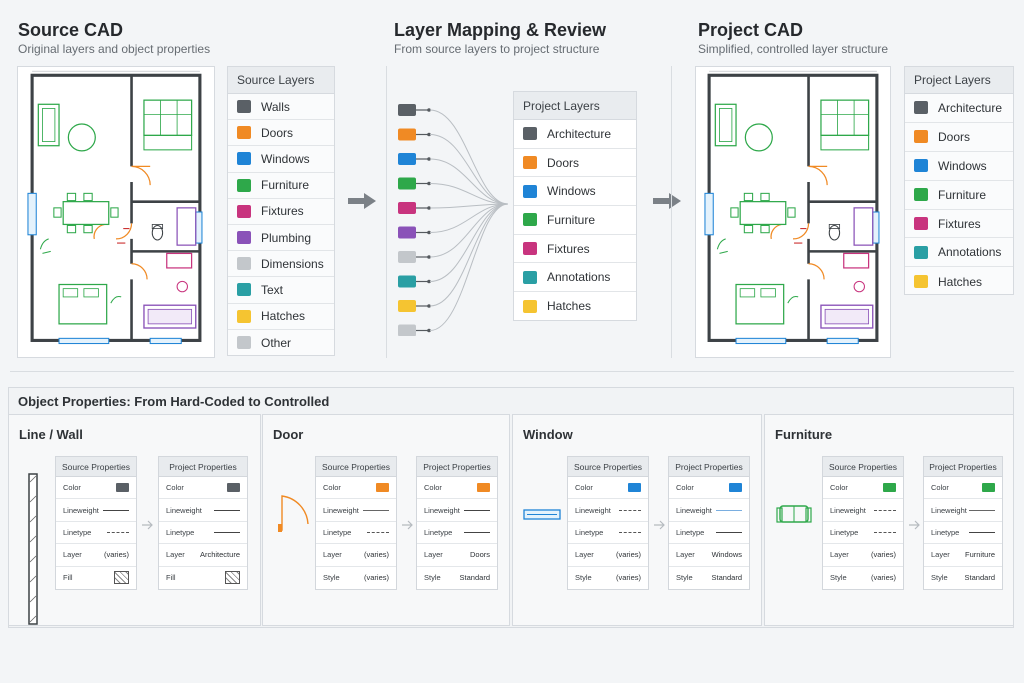 The width and height of the screenshot is (1024, 683). What do you see at coordinates (276, 342) in the screenshot?
I see `layer-name: Other` at bounding box center [276, 342].